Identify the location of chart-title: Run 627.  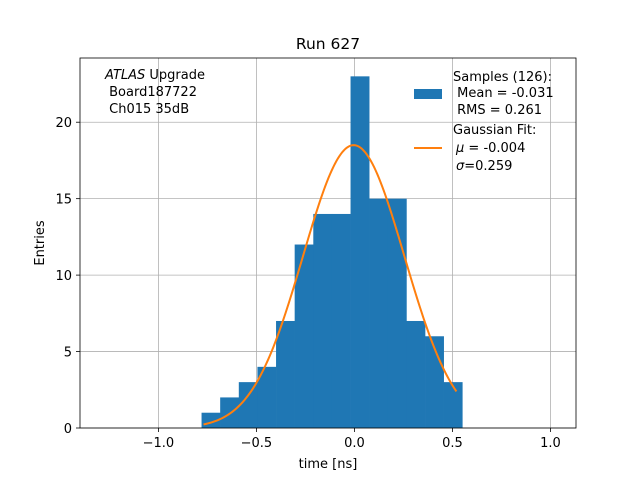
(328, 44).